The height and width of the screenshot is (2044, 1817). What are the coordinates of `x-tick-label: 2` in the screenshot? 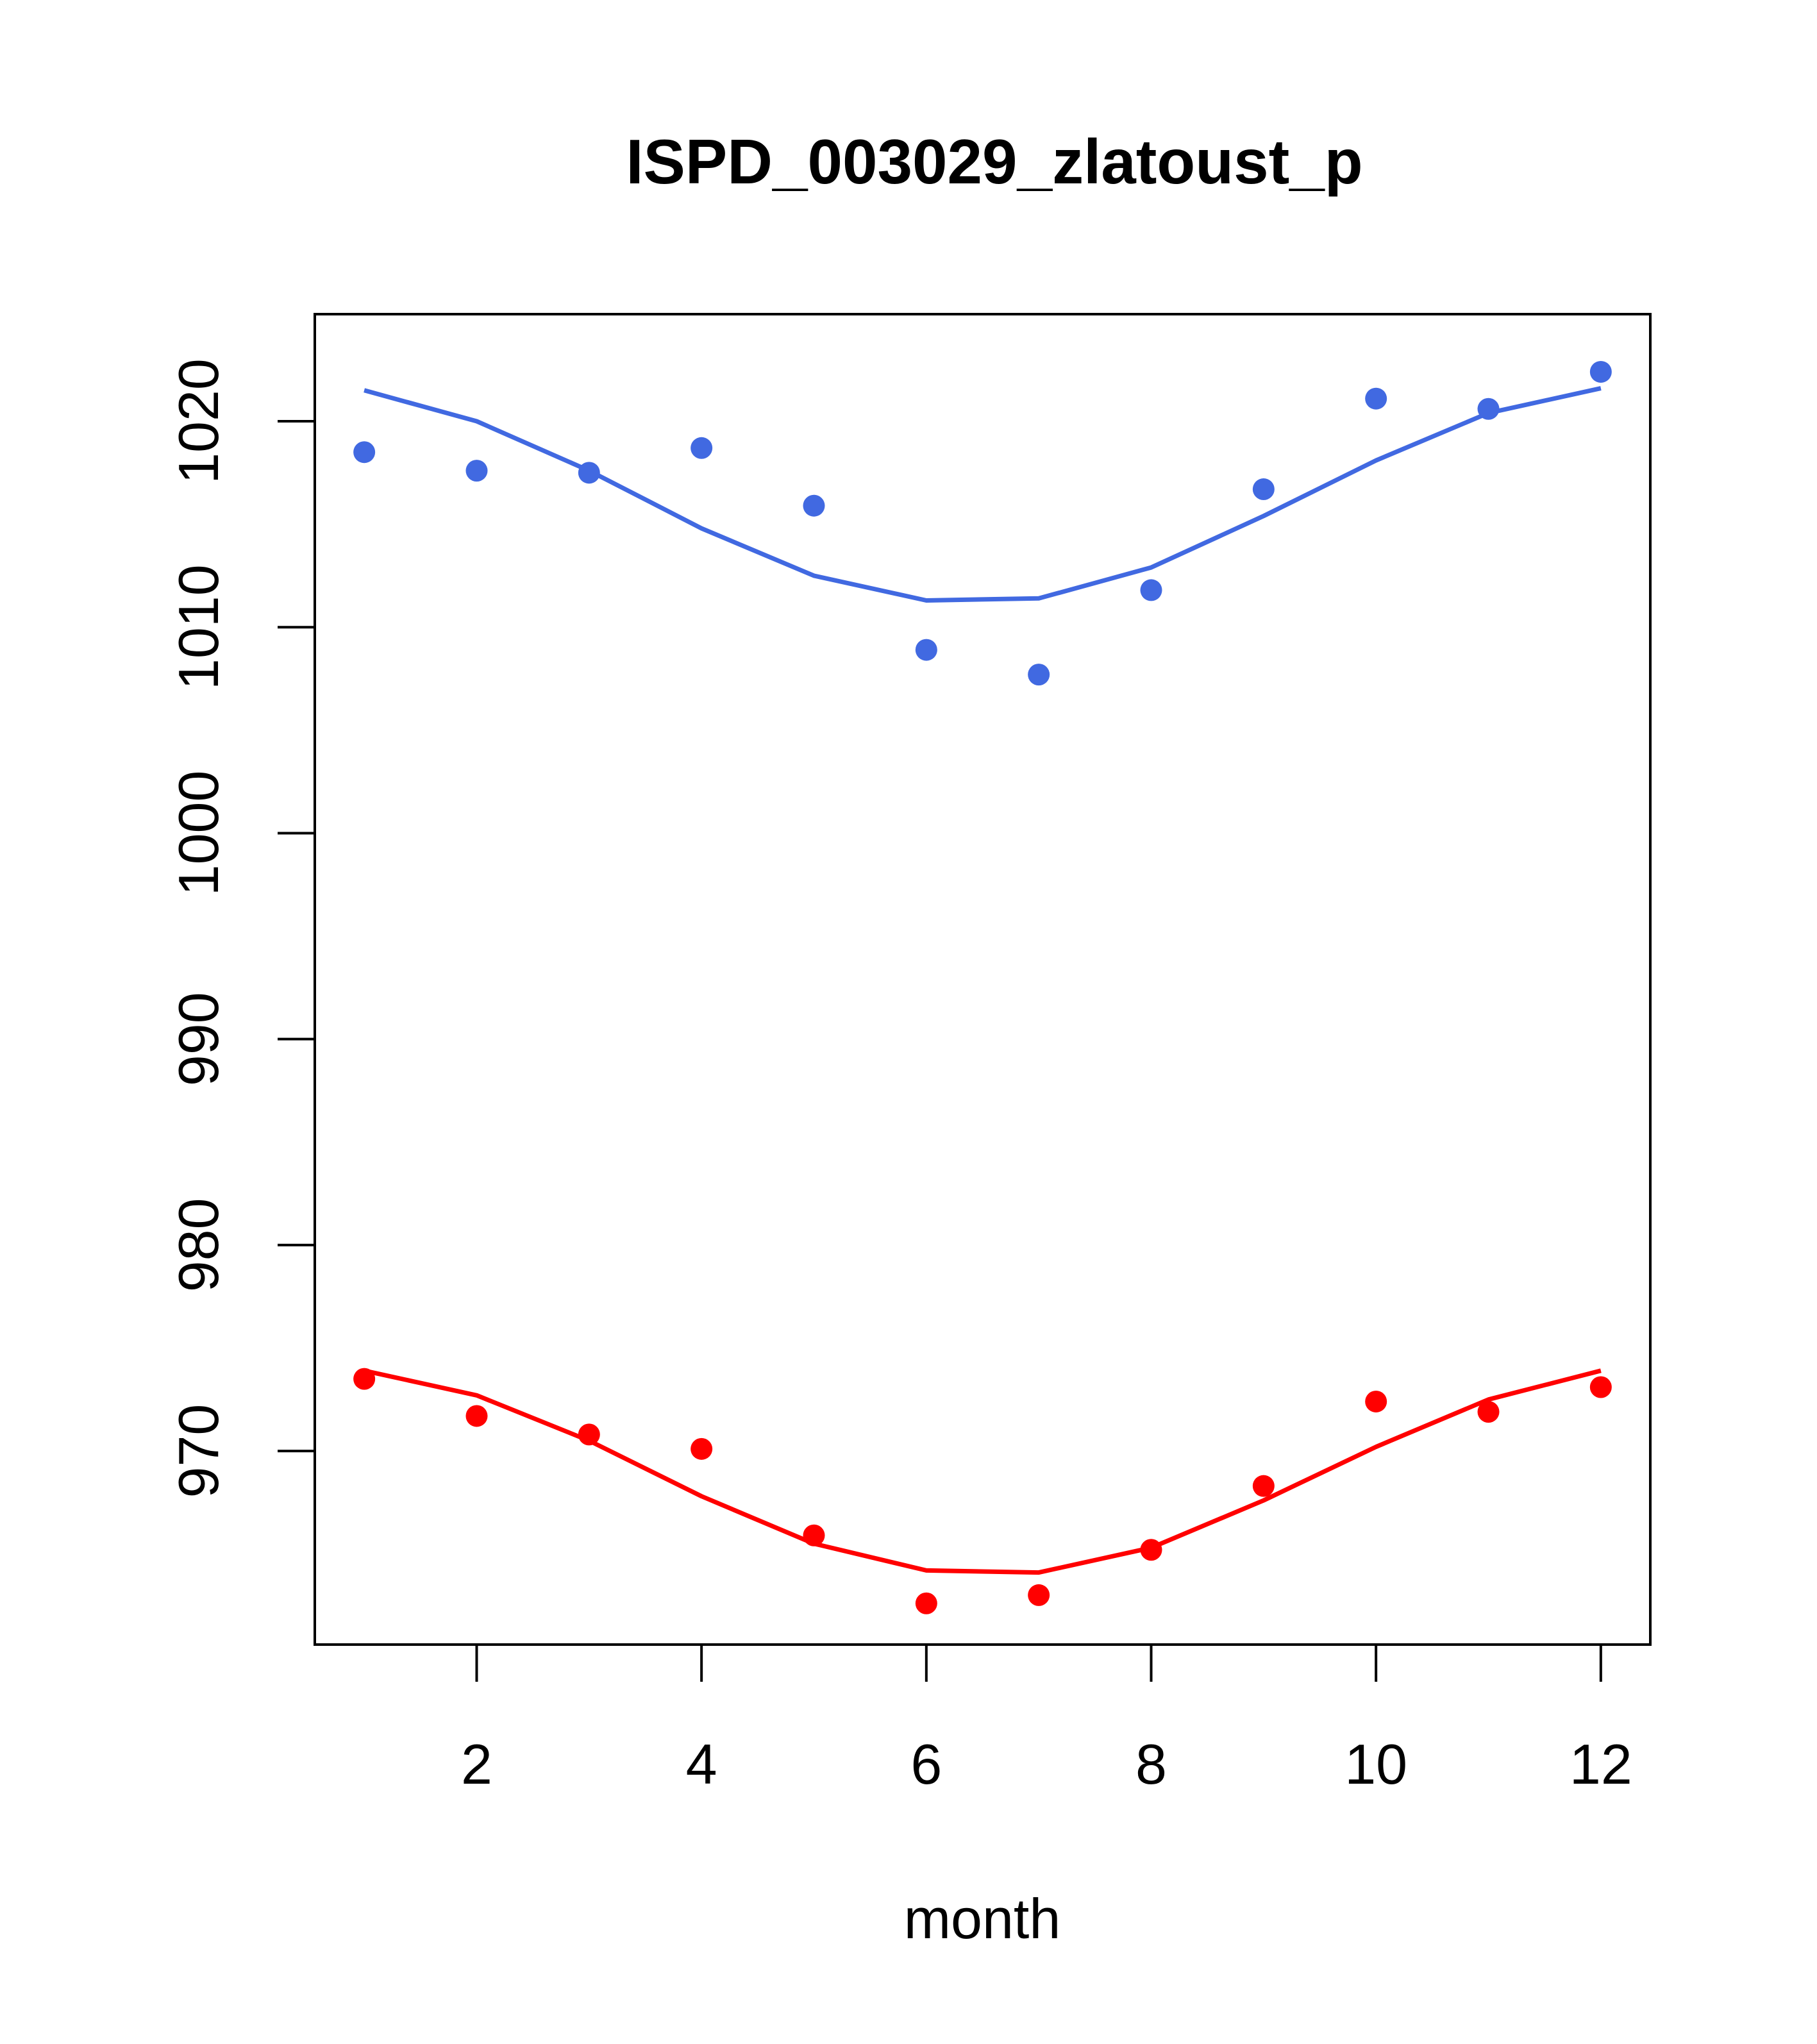 It's located at (476, 1764).